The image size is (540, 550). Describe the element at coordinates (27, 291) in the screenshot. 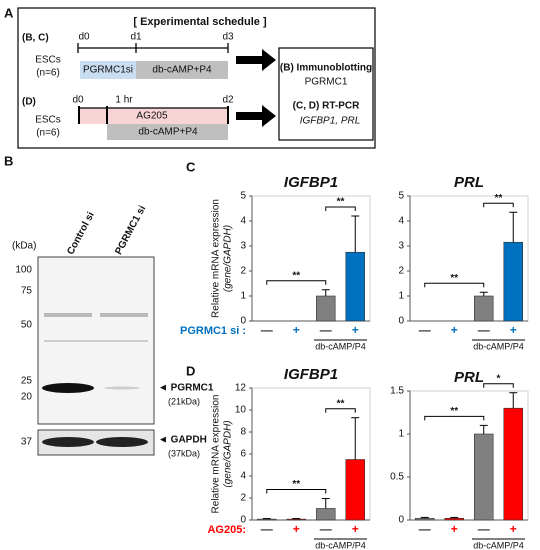

I see `marker: 75` at that location.